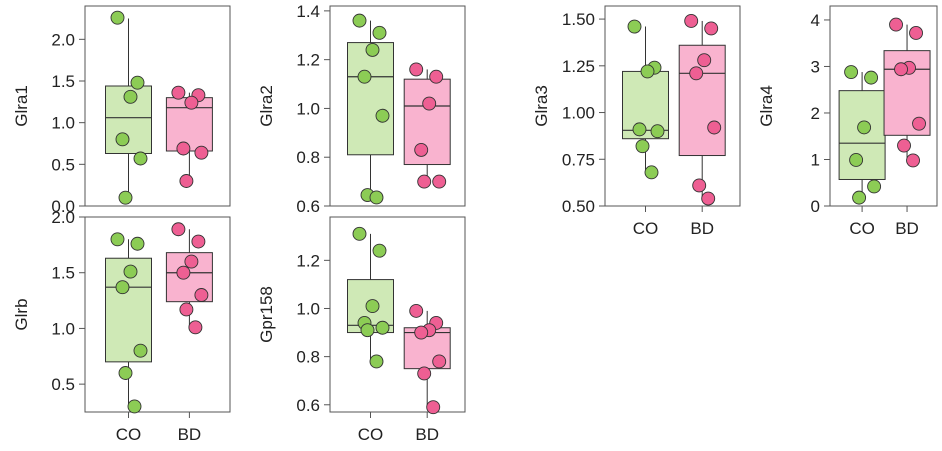  Describe the element at coordinates (266, 314) in the screenshot. I see `y-axis-label: Gpr158` at that location.